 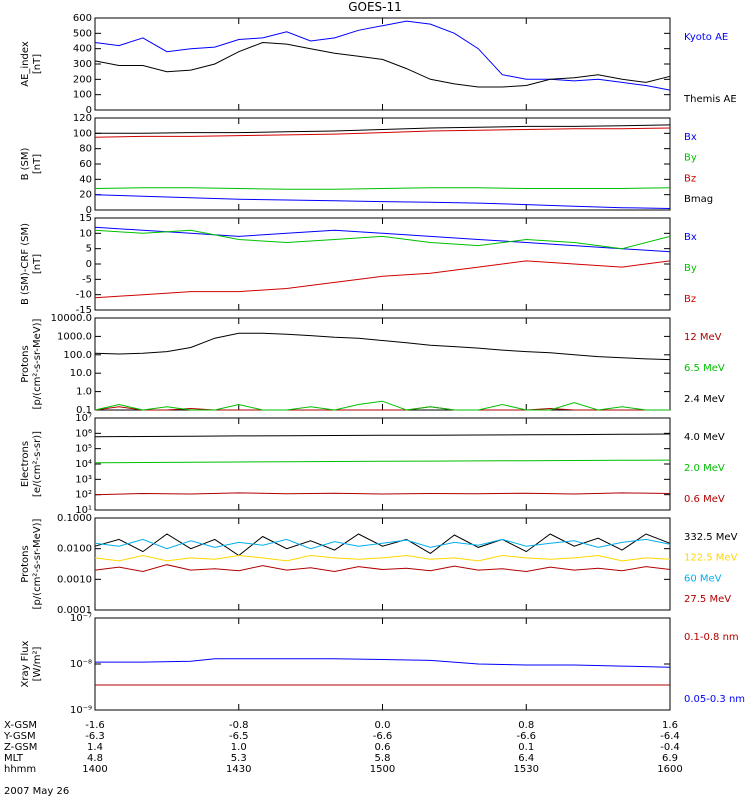 What do you see at coordinates (711, 537) in the screenshot?
I see `legend-entry: 332.5 MeV` at bounding box center [711, 537].